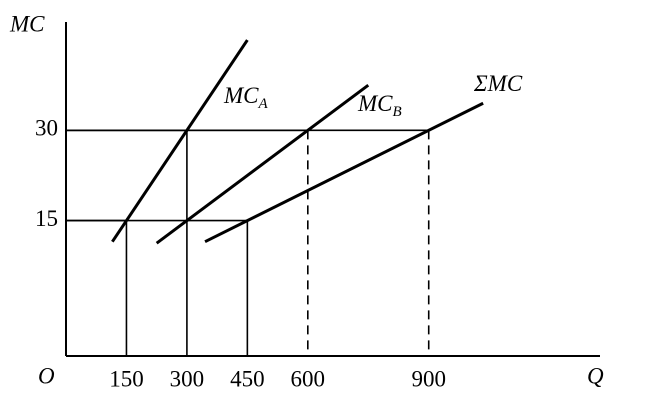 The height and width of the screenshot is (420, 646). What do you see at coordinates (308, 378) in the screenshot?
I see `x-tick-label: 600` at bounding box center [308, 378].